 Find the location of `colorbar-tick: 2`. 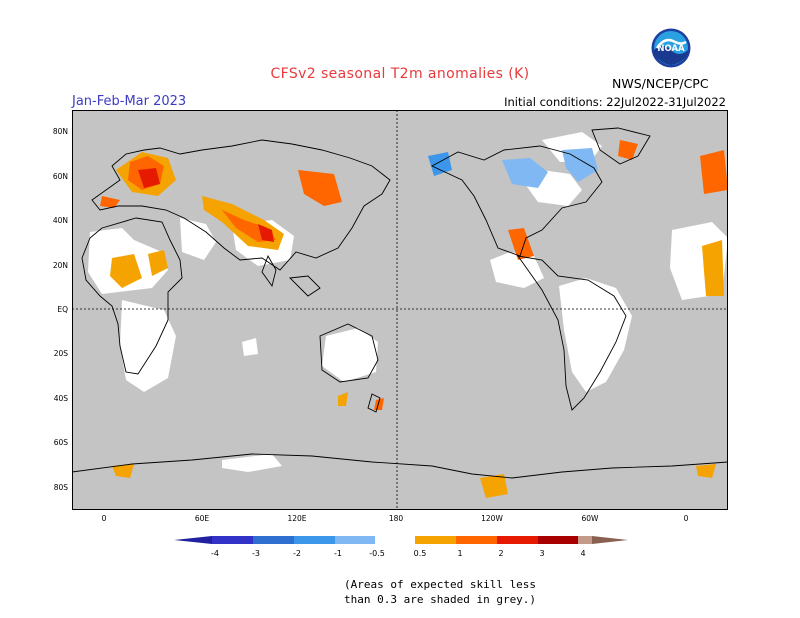

colorbar-tick: 2 is located at coordinates (500, 553).